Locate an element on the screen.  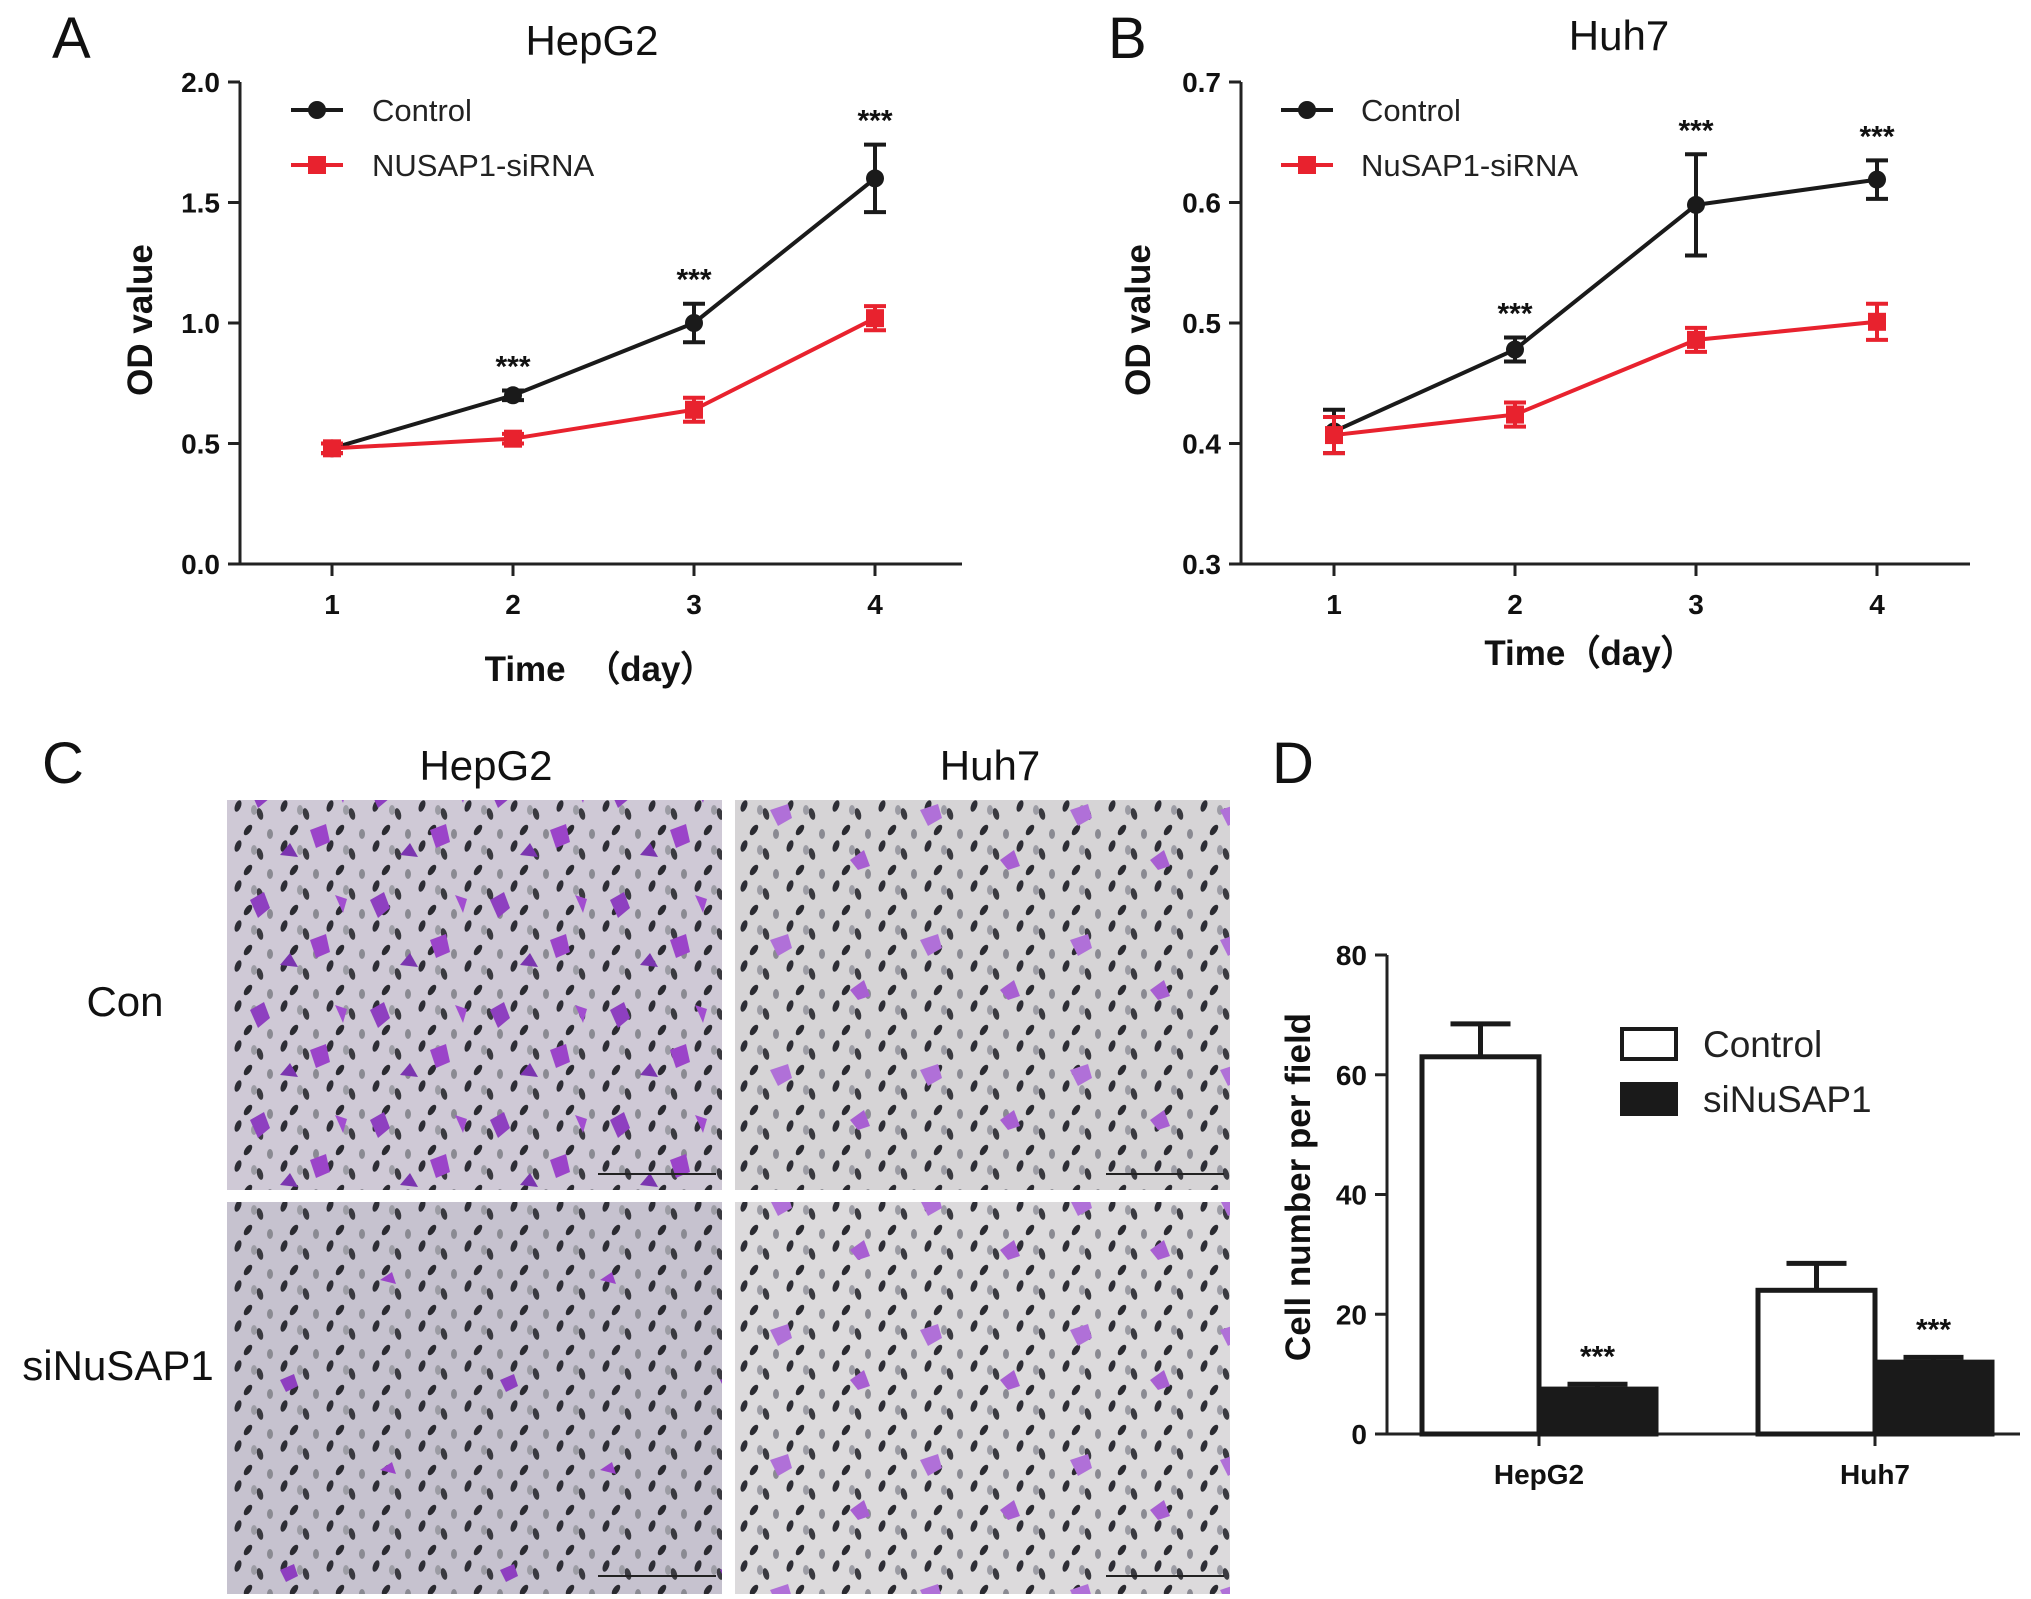
x-axis-label: Time （day） is located at coordinates (600, 669).